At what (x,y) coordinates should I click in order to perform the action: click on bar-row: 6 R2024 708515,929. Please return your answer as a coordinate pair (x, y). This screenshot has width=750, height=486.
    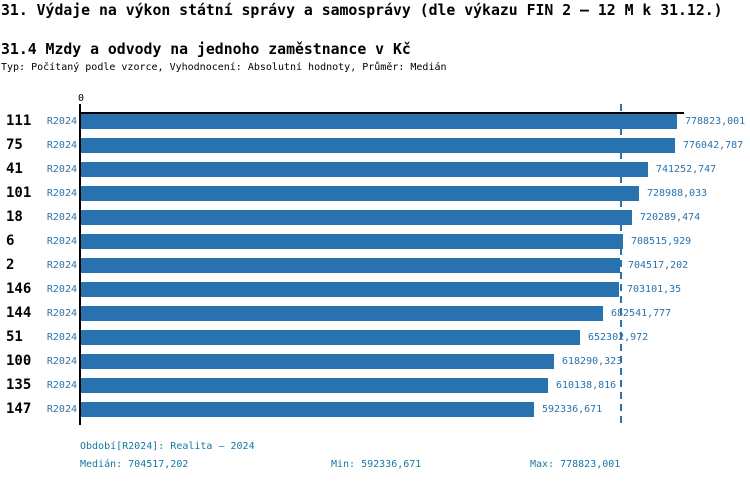
    Looking at the image, I should click on (375, 241).